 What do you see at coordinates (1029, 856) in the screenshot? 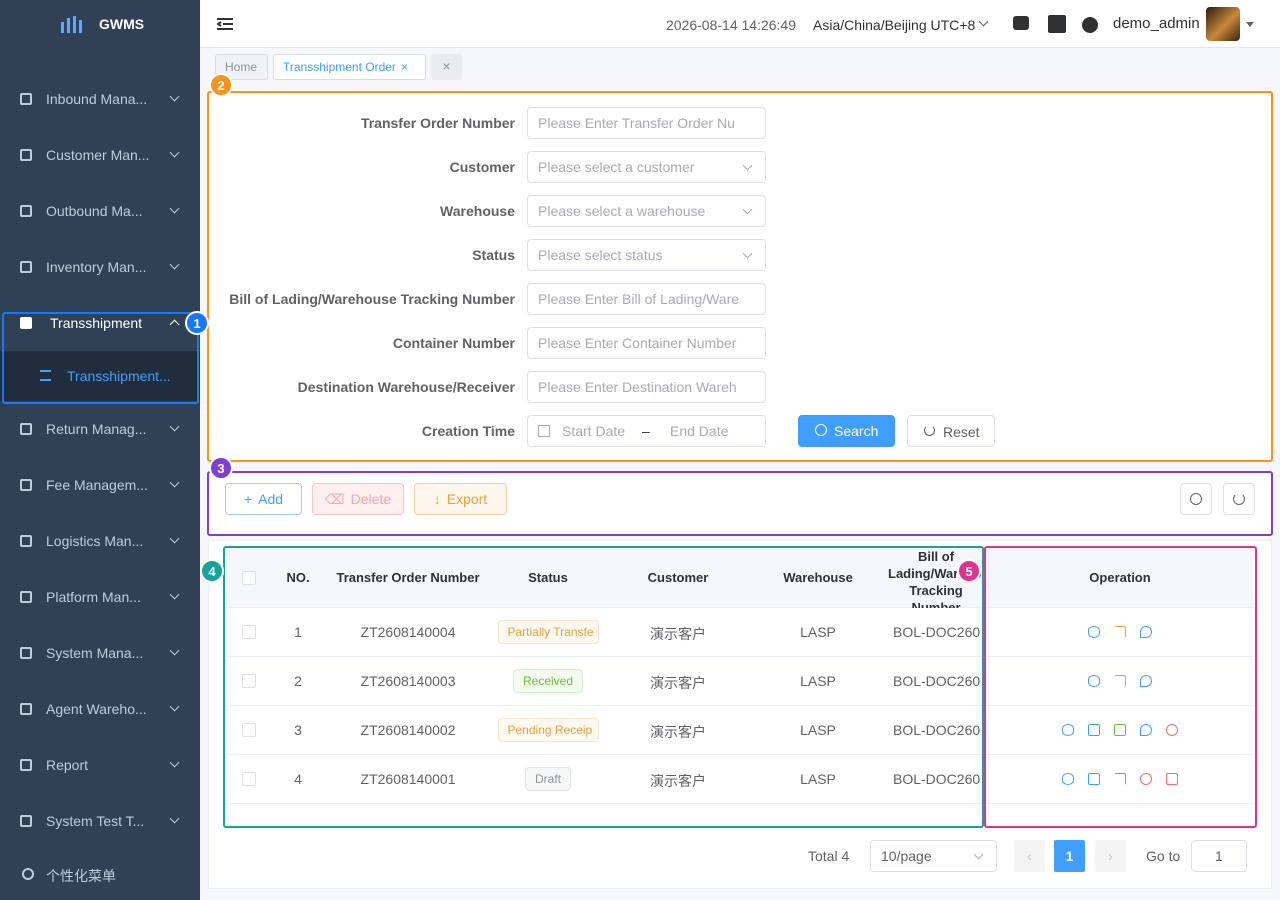
I see `prev-page: ‹` at bounding box center [1029, 856].